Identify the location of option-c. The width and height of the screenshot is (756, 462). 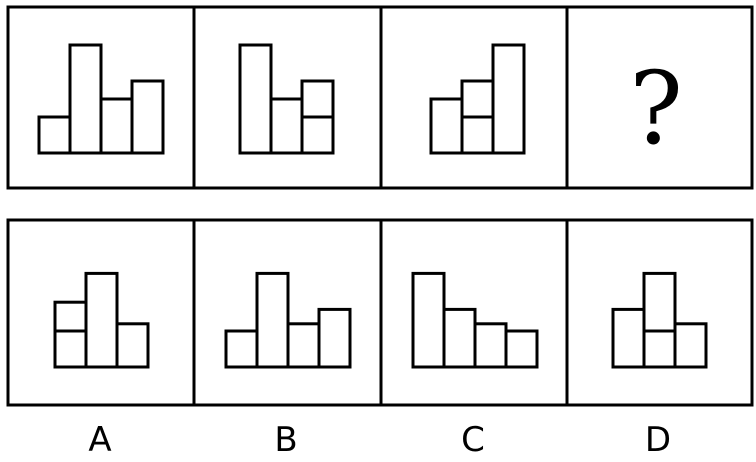
(475, 320).